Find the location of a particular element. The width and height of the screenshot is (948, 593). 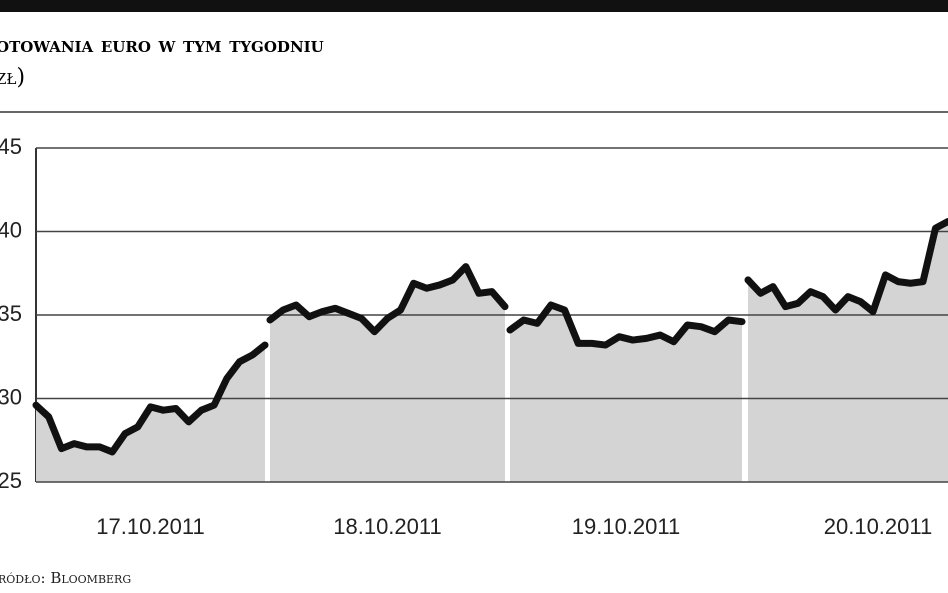

y-tick-label: 35 is located at coordinates (11, 313).